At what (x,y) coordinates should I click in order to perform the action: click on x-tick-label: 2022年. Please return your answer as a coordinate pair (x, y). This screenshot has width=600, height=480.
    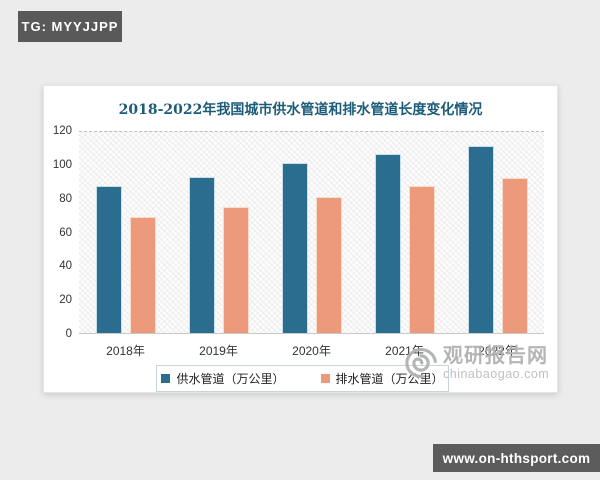
    Looking at the image, I should click on (497, 351).